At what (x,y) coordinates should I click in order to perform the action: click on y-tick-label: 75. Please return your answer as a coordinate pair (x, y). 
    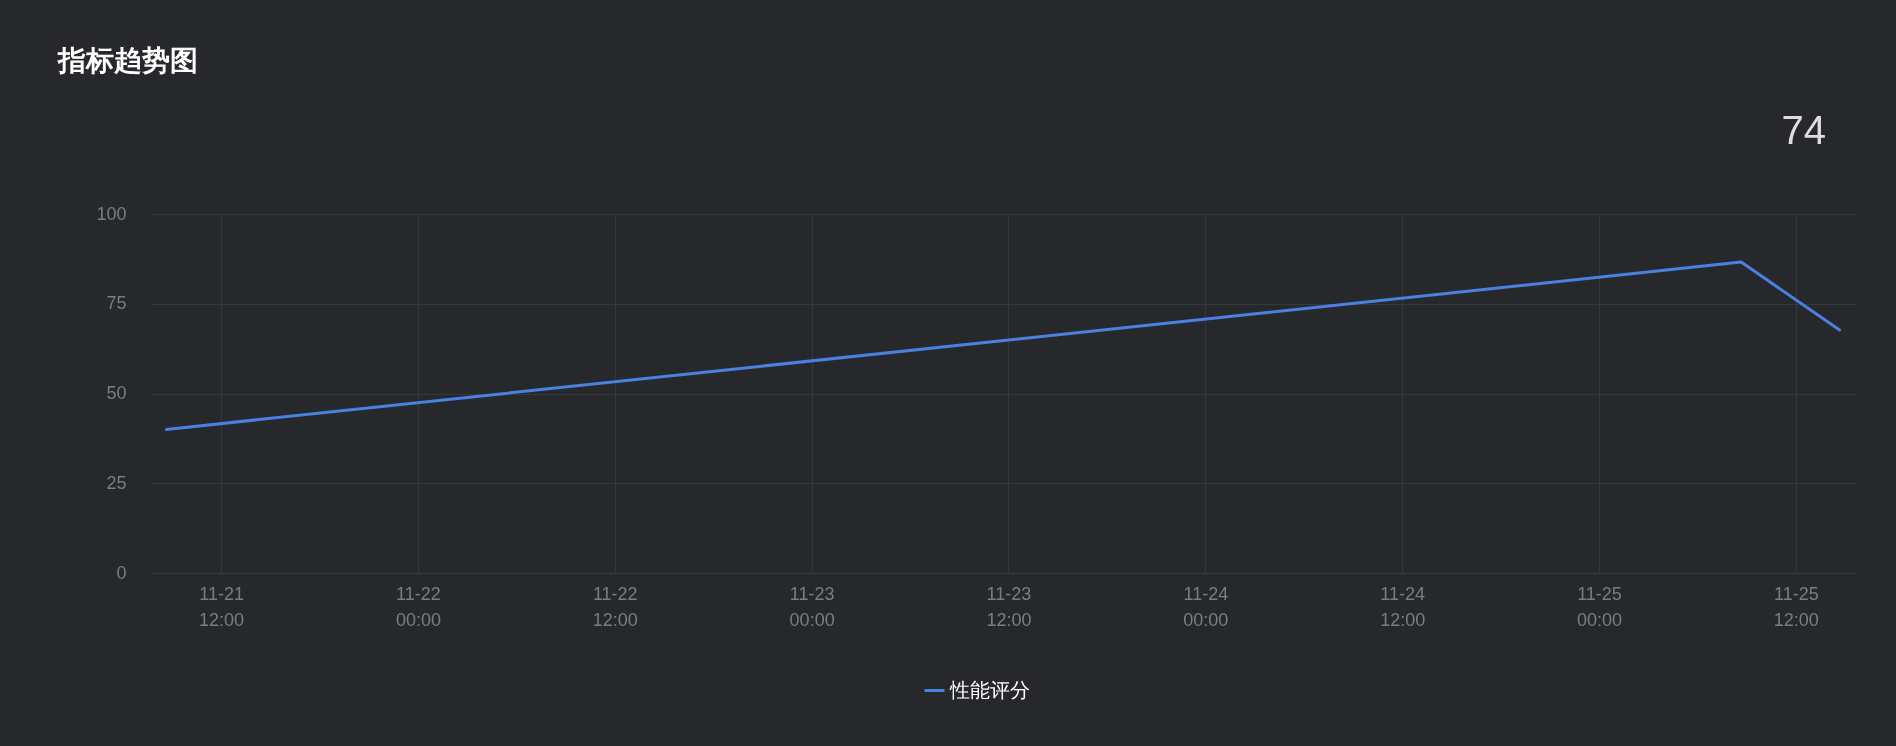
    Looking at the image, I should click on (116, 303).